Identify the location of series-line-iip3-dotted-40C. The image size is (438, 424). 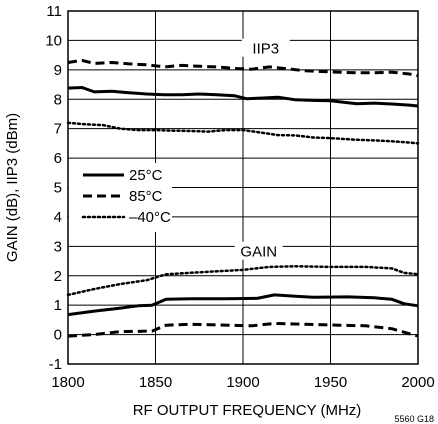
(243, 133).